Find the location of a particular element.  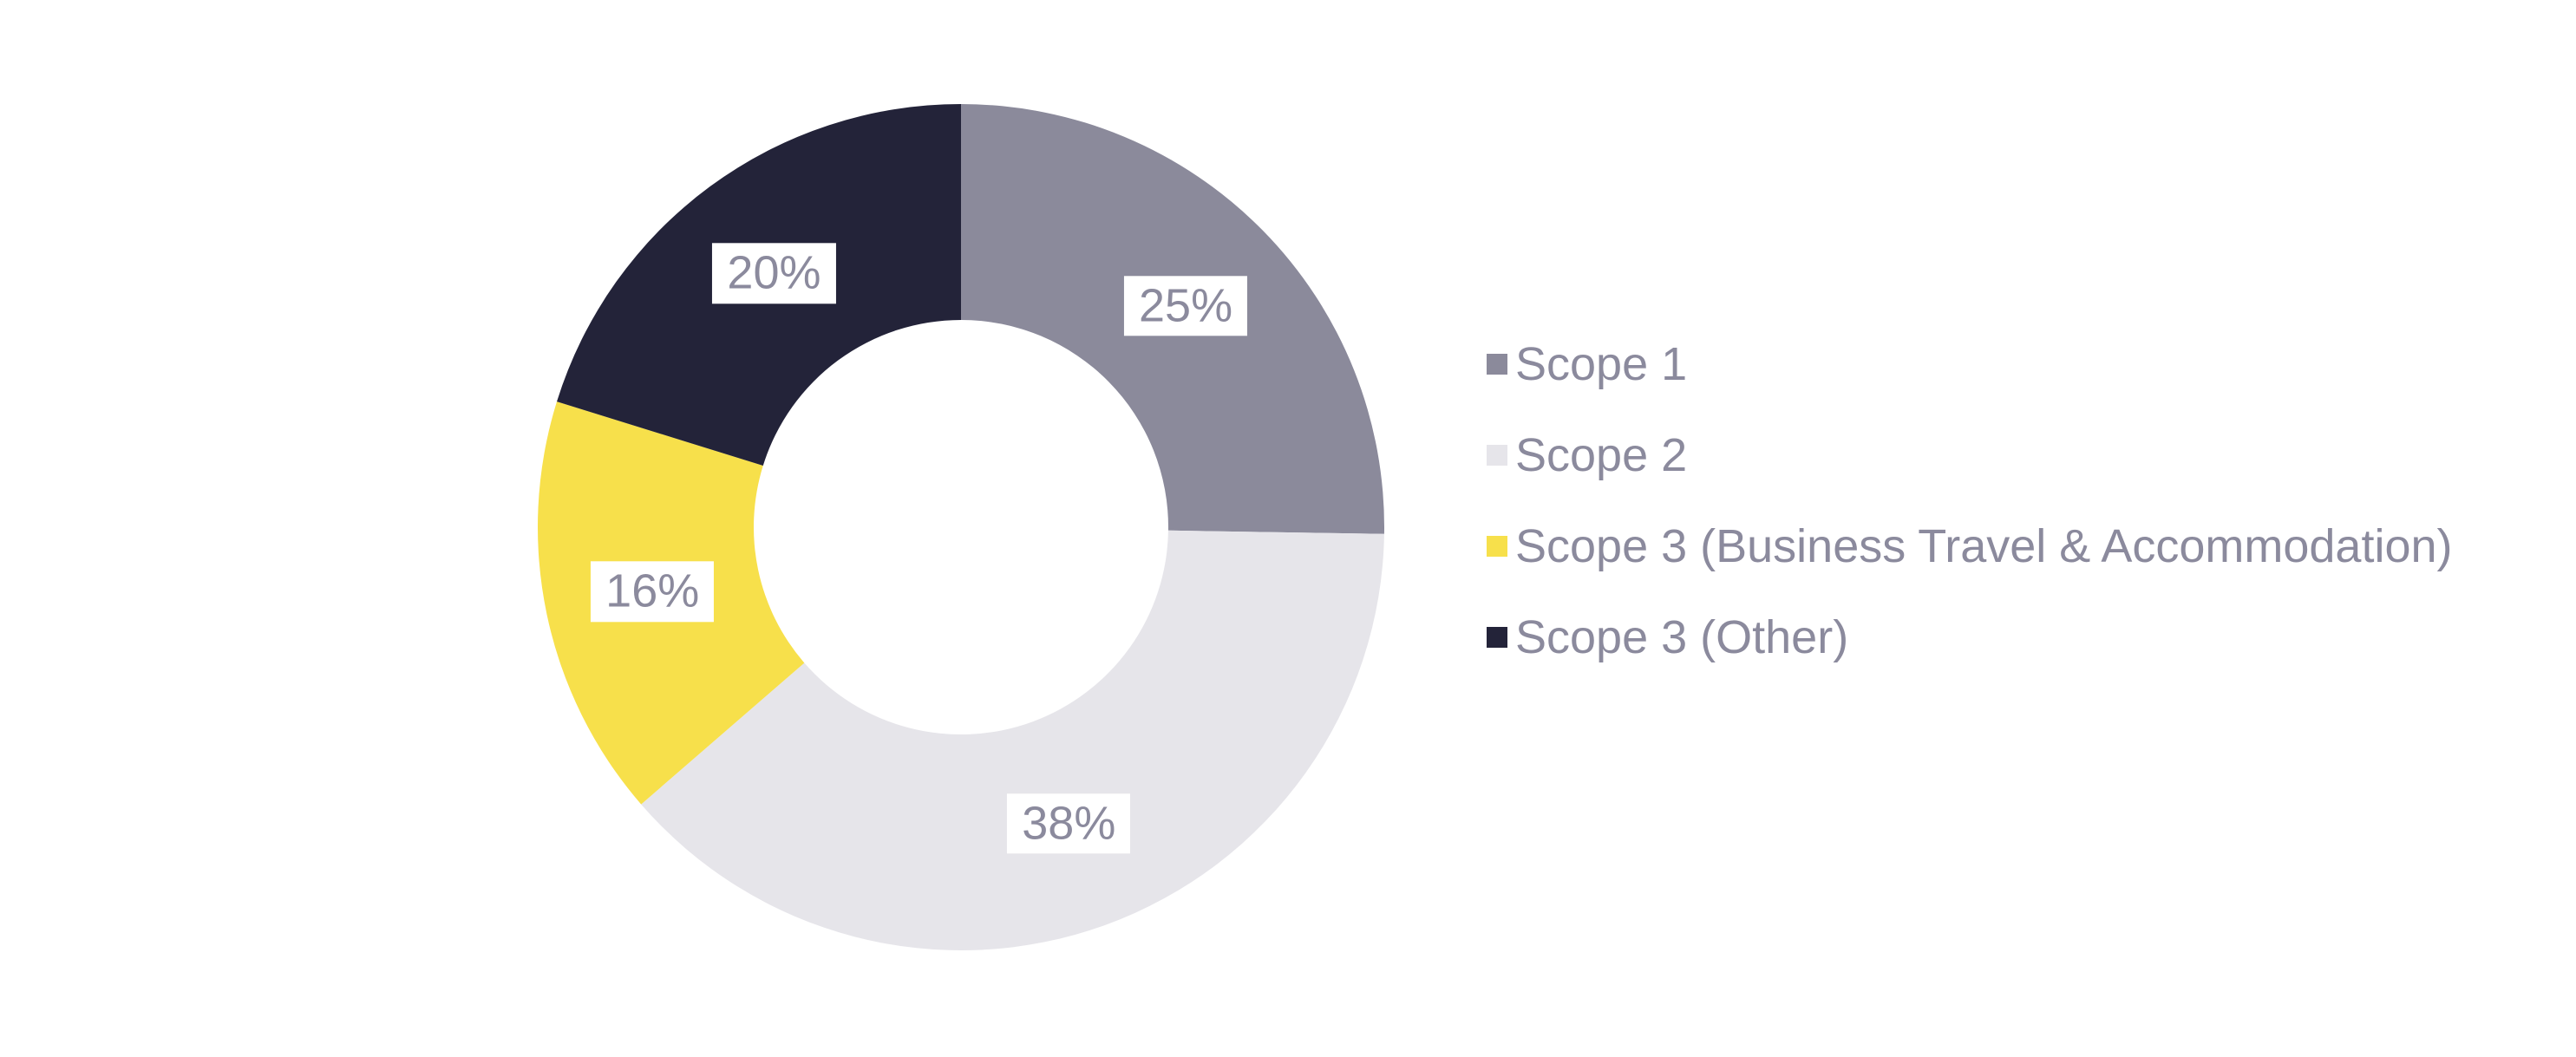

legend-item-1: Scope 1 is located at coordinates (1970, 364).